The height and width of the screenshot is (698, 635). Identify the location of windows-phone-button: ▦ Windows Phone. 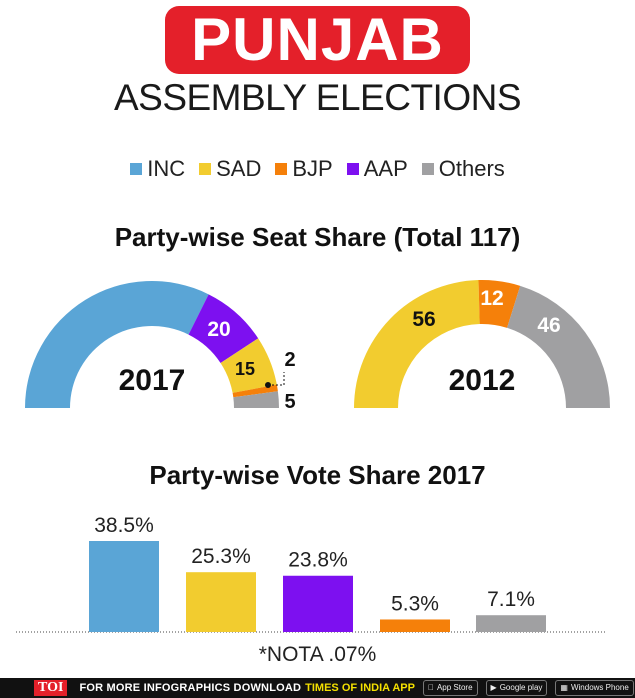
(594, 688).